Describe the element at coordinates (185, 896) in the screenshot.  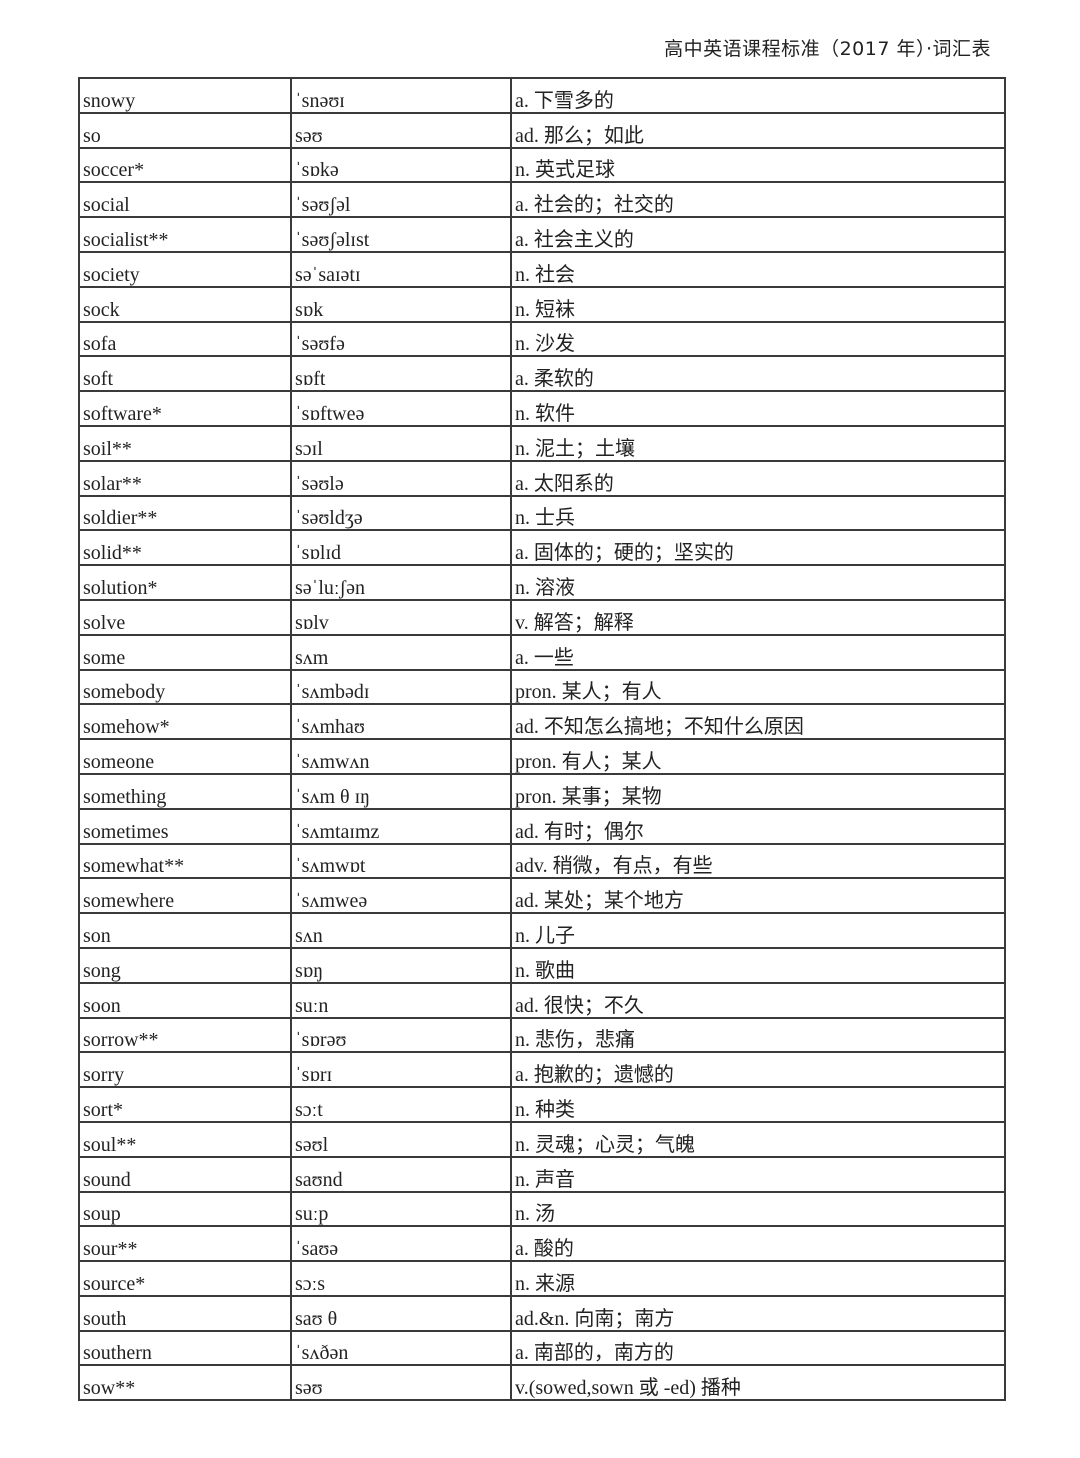
I see `word-cell: somewhere` at that location.